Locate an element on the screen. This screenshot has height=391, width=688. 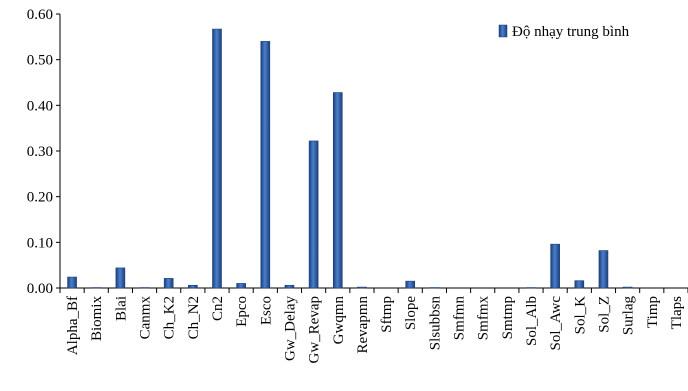
bar-slope is located at coordinates (410, 284).